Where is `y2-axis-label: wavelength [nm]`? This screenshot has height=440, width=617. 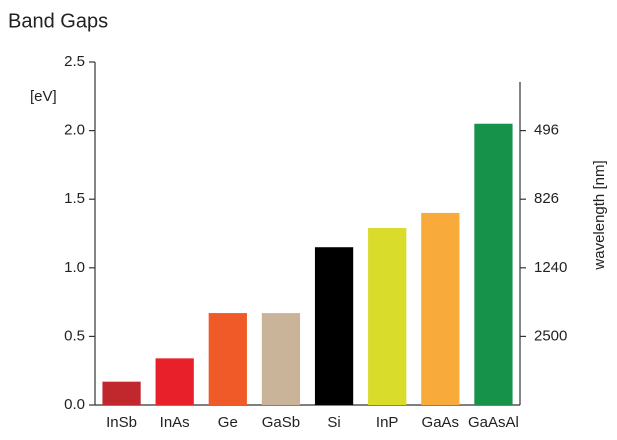 y2-axis-label: wavelength [nm] is located at coordinates (599, 215).